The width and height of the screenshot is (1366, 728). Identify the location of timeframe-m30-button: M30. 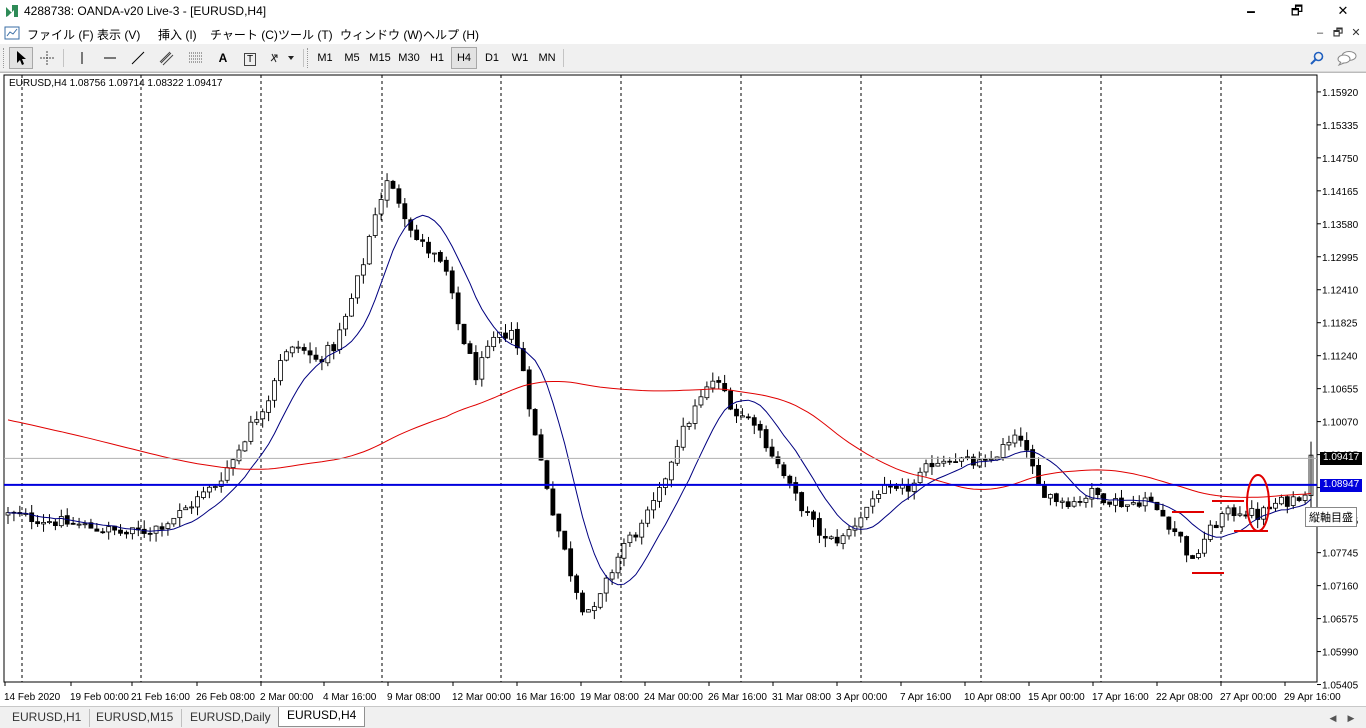
(409, 58).